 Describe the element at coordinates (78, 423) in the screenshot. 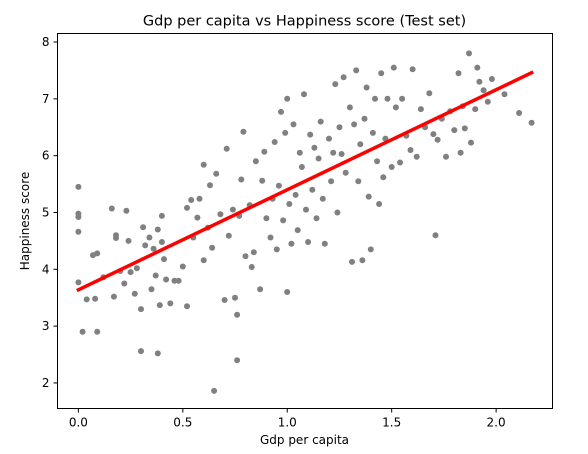

I see `x-tick-label: 0.0` at that location.